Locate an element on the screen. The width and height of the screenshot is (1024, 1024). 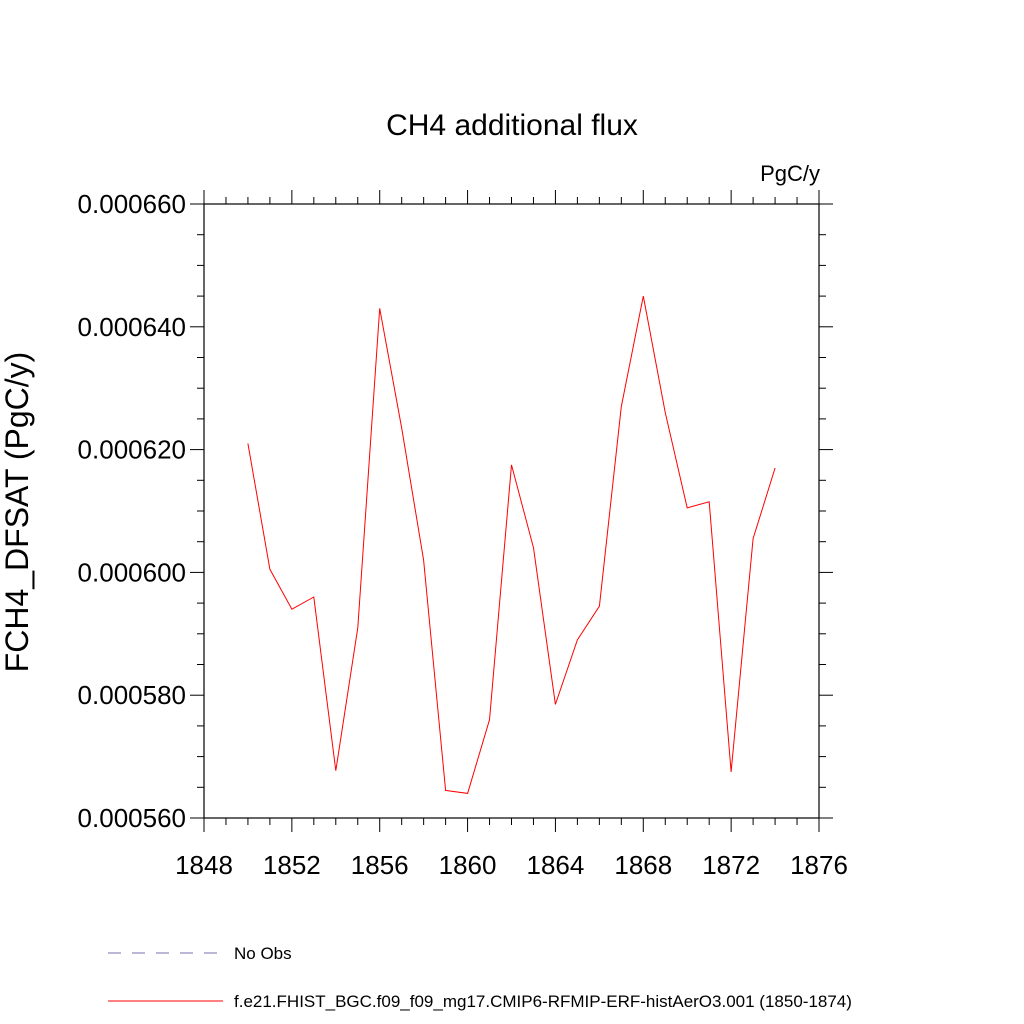
x-tick-label: 1856 is located at coordinates (380, 865).